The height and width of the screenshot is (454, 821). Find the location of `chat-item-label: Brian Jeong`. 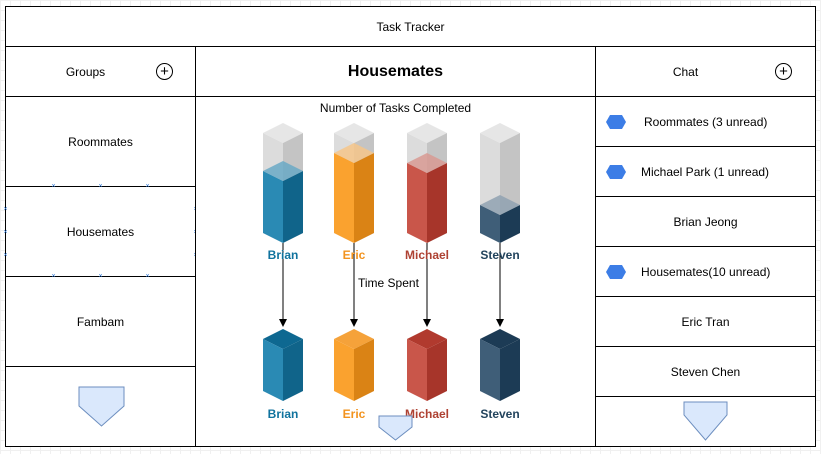

chat-item-label: Brian Jeong is located at coordinates (705, 221).